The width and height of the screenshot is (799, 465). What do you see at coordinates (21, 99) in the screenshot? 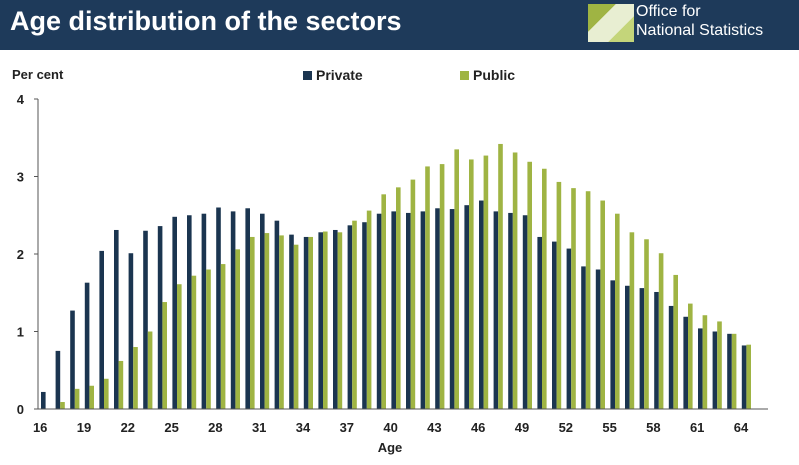
I see `y-tick-label: 4` at bounding box center [21, 99].